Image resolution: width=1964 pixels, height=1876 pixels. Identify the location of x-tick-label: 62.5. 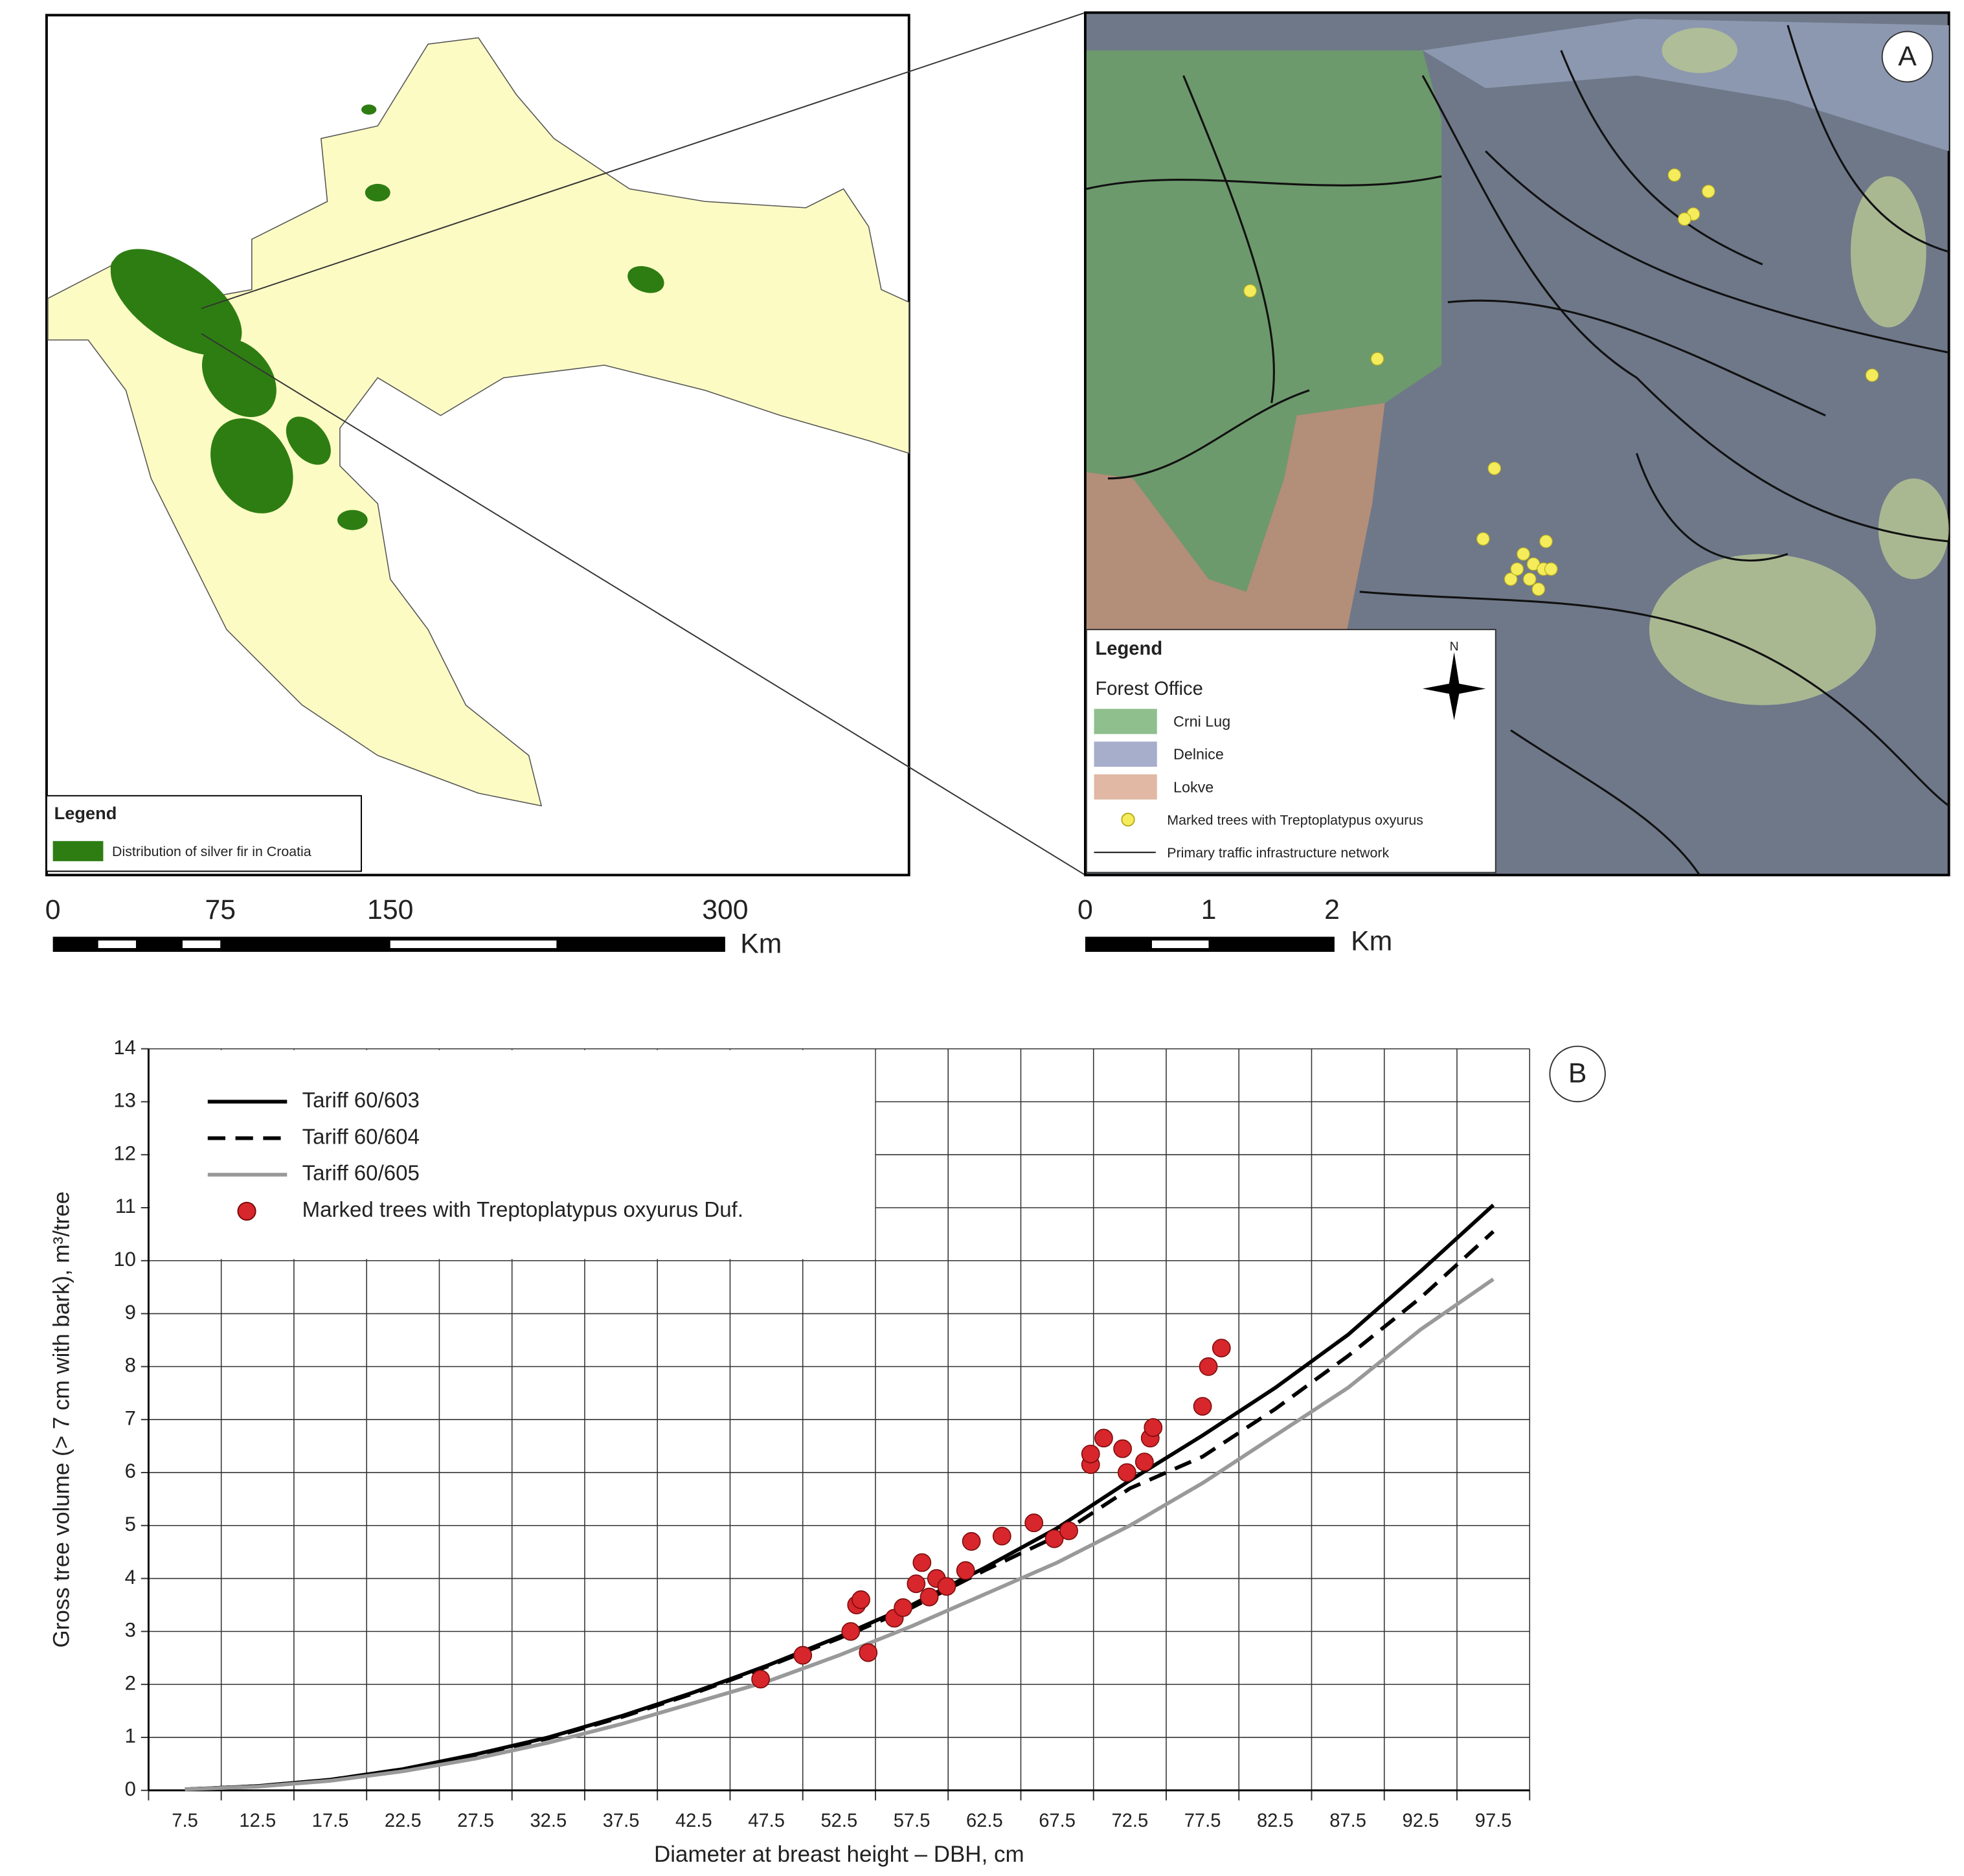
(984, 1821).